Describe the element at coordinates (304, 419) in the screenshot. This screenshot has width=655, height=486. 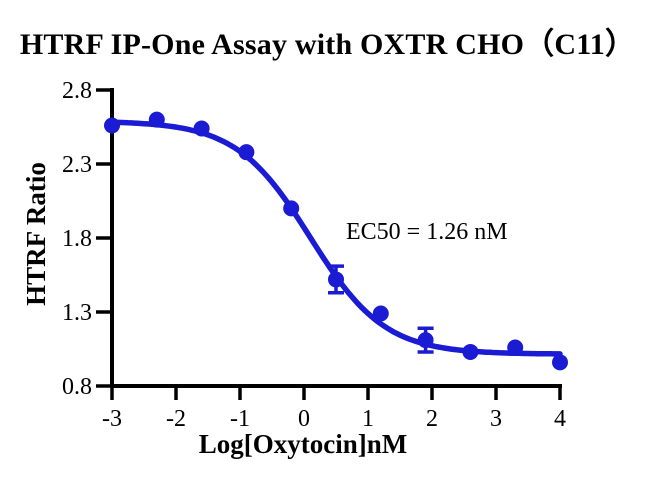
I see `x-tick-label: 0` at that location.